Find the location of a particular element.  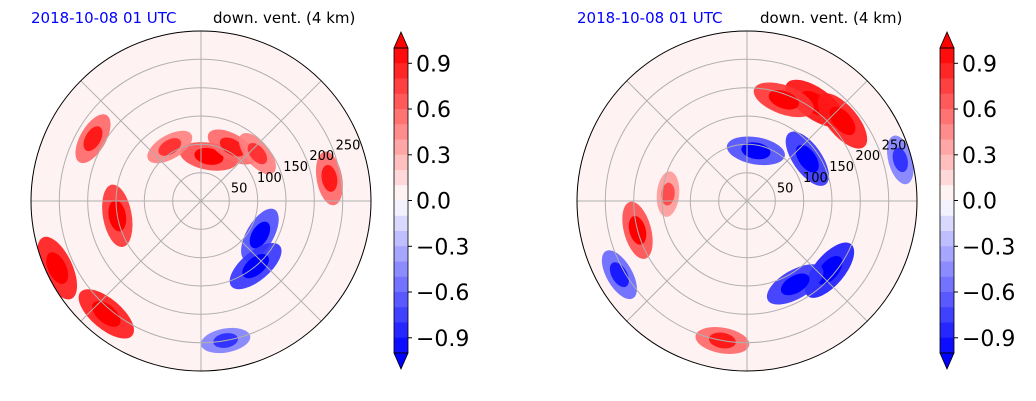

colorbar-2: 0.9 0.6 0.3 0.0 −0.3 −0.6 −0.9 is located at coordinates (977, 200).